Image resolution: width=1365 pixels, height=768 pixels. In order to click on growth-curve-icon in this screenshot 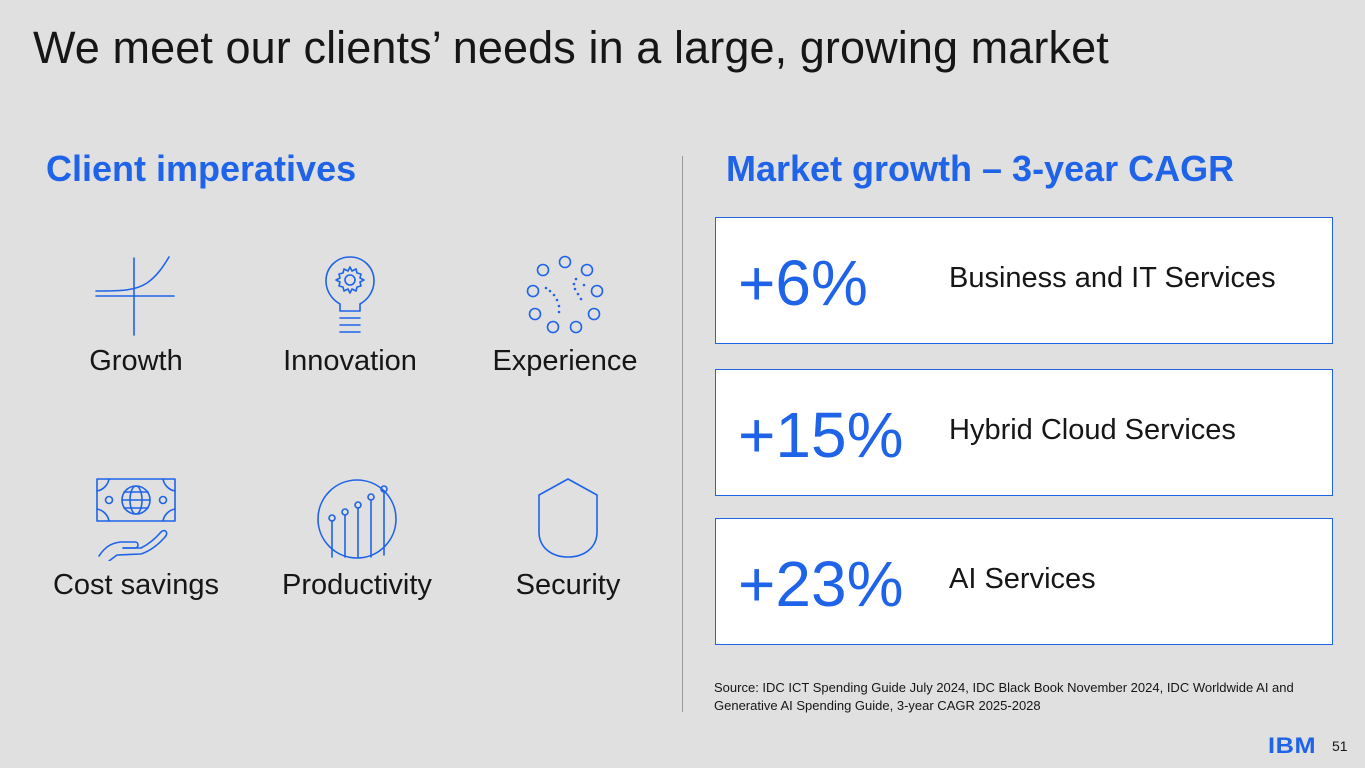, I will do `click(135, 296)`.